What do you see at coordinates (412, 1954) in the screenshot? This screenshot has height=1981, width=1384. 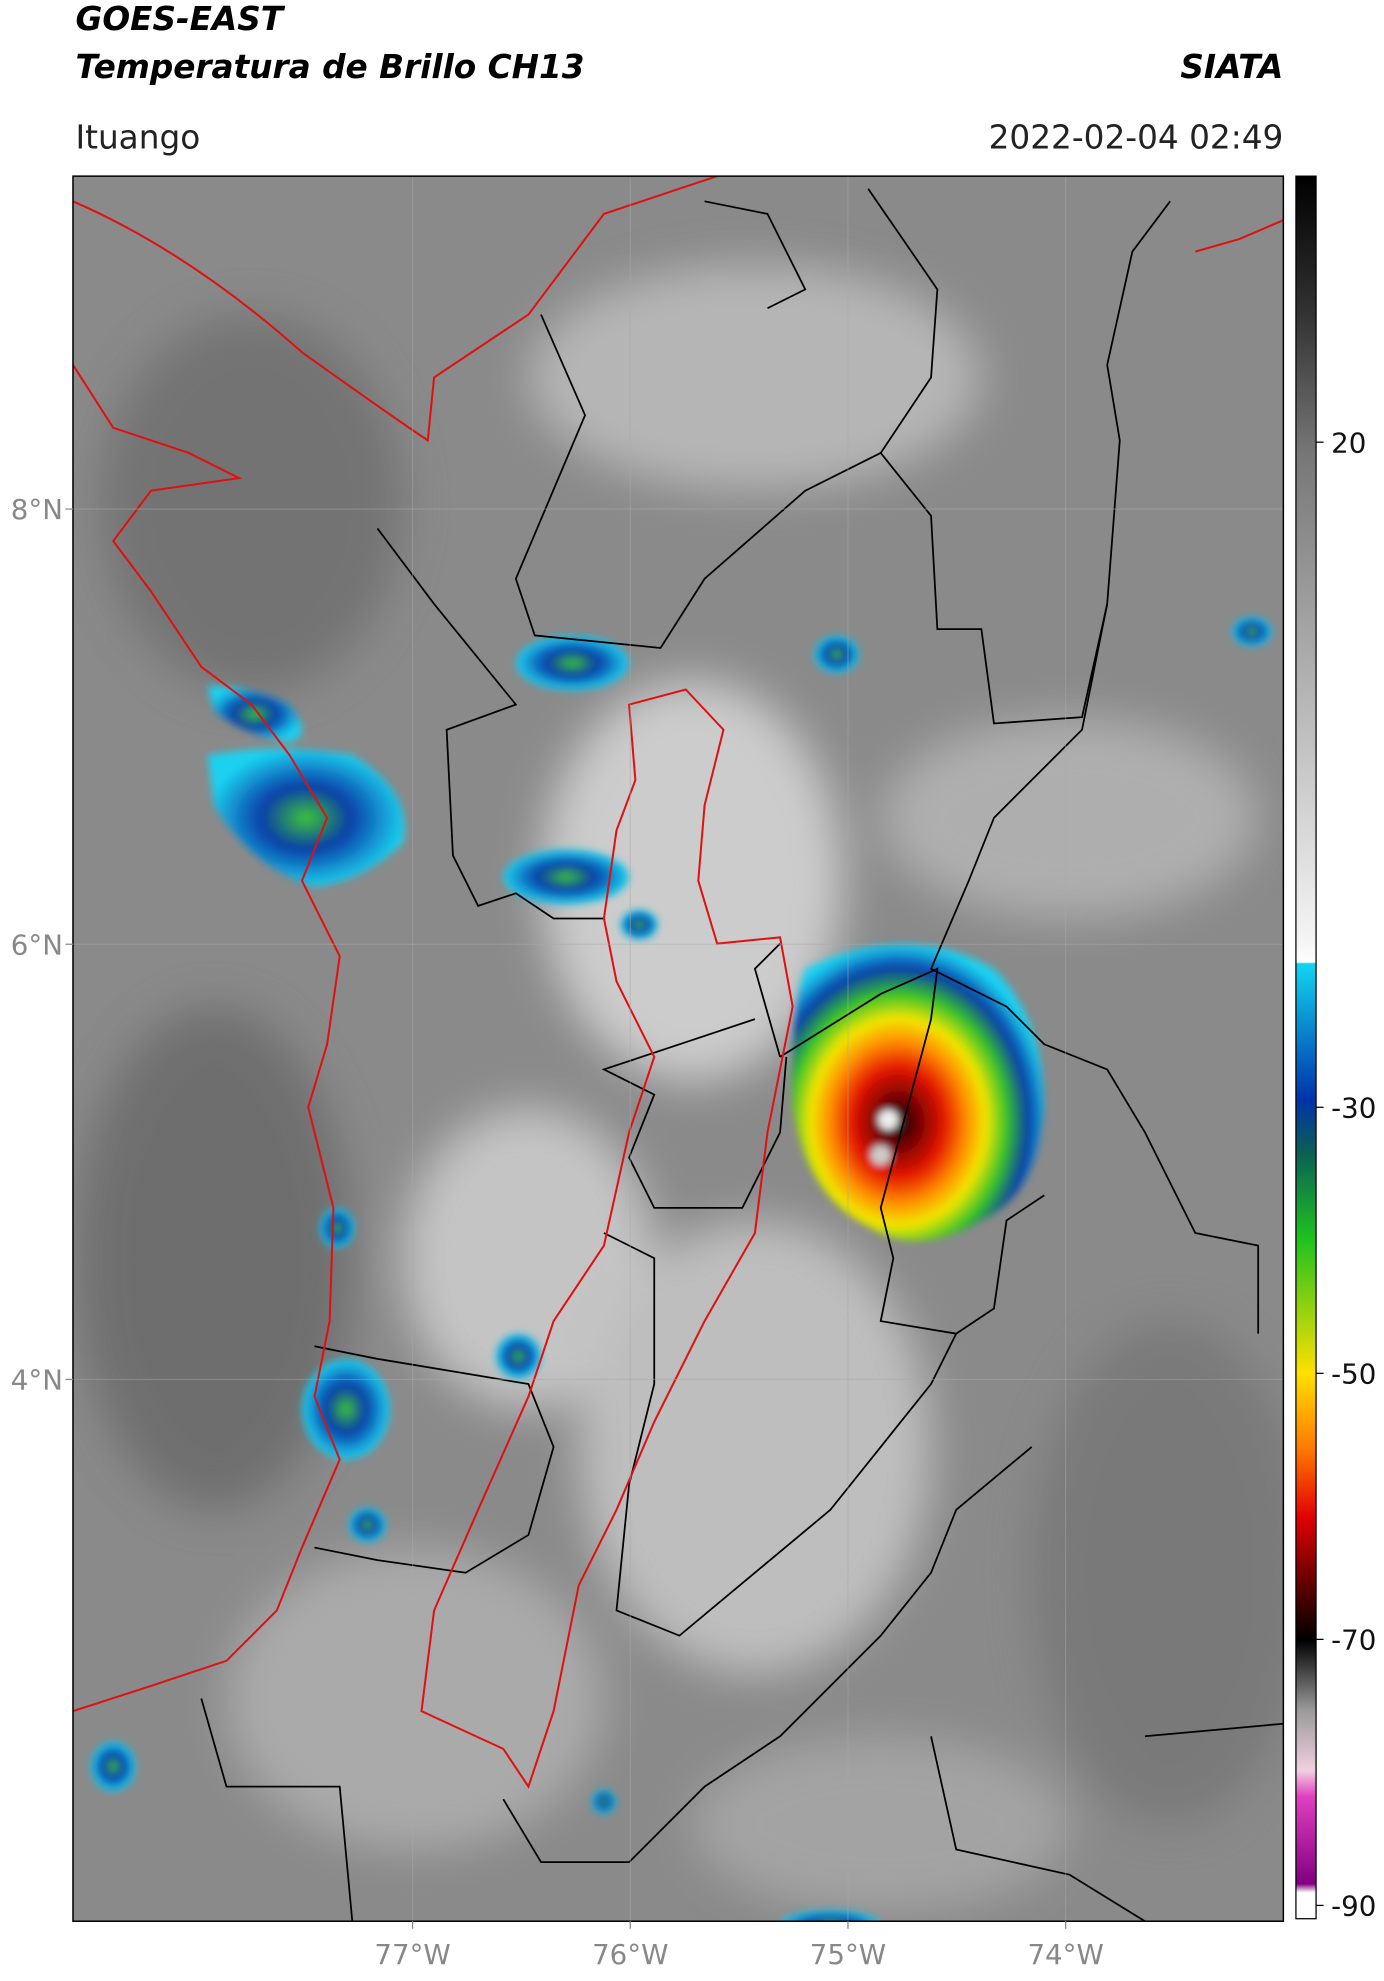 I see `x-tick-label: 77°W` at bounding box center [412, 1954].